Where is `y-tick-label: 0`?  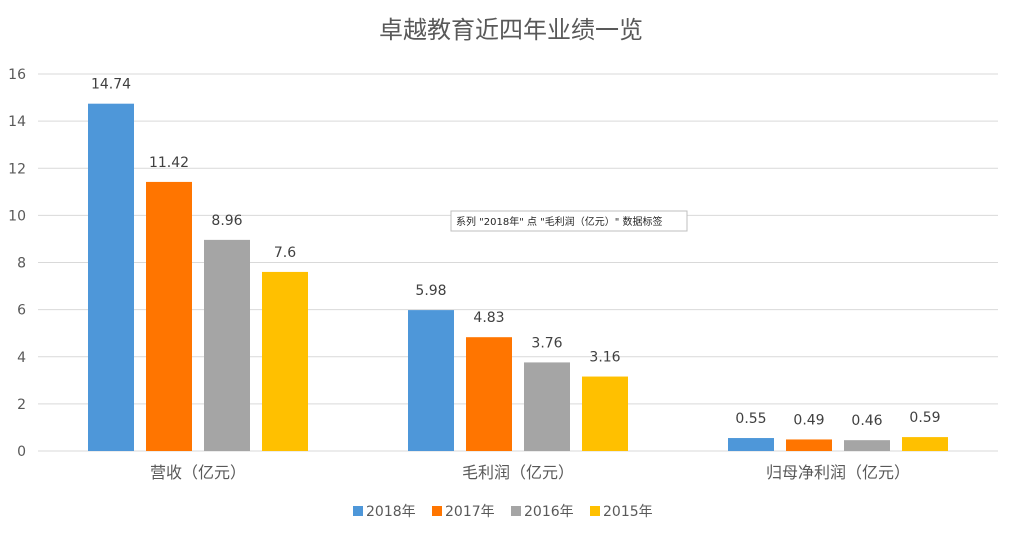
y-tick-label: 0 is located at coordinates (21, 452).